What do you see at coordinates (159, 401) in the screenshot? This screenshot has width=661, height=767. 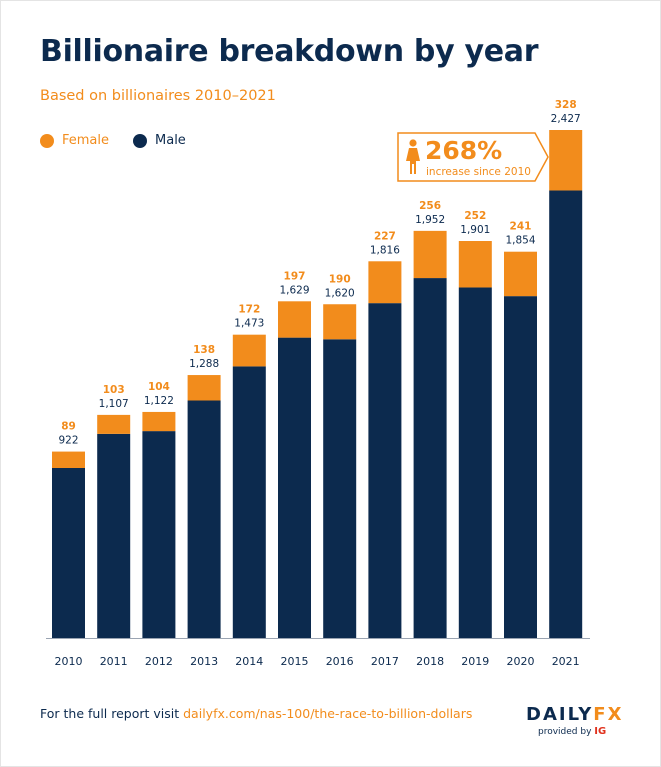 I see `data-label-male-2012: 1,122` at bounding box center [159, 401].